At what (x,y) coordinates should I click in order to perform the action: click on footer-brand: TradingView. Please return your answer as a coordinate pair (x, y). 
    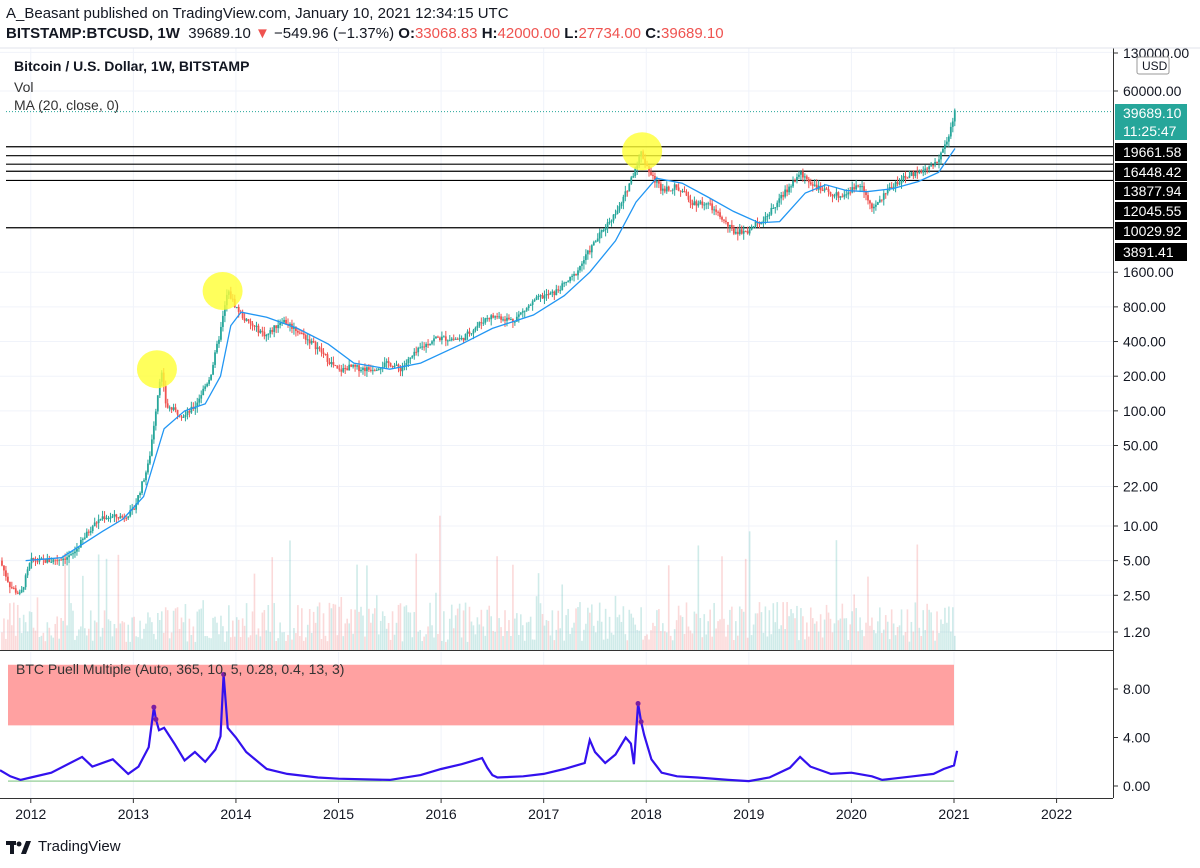
    Looking at the image, I should click on (63, 846).